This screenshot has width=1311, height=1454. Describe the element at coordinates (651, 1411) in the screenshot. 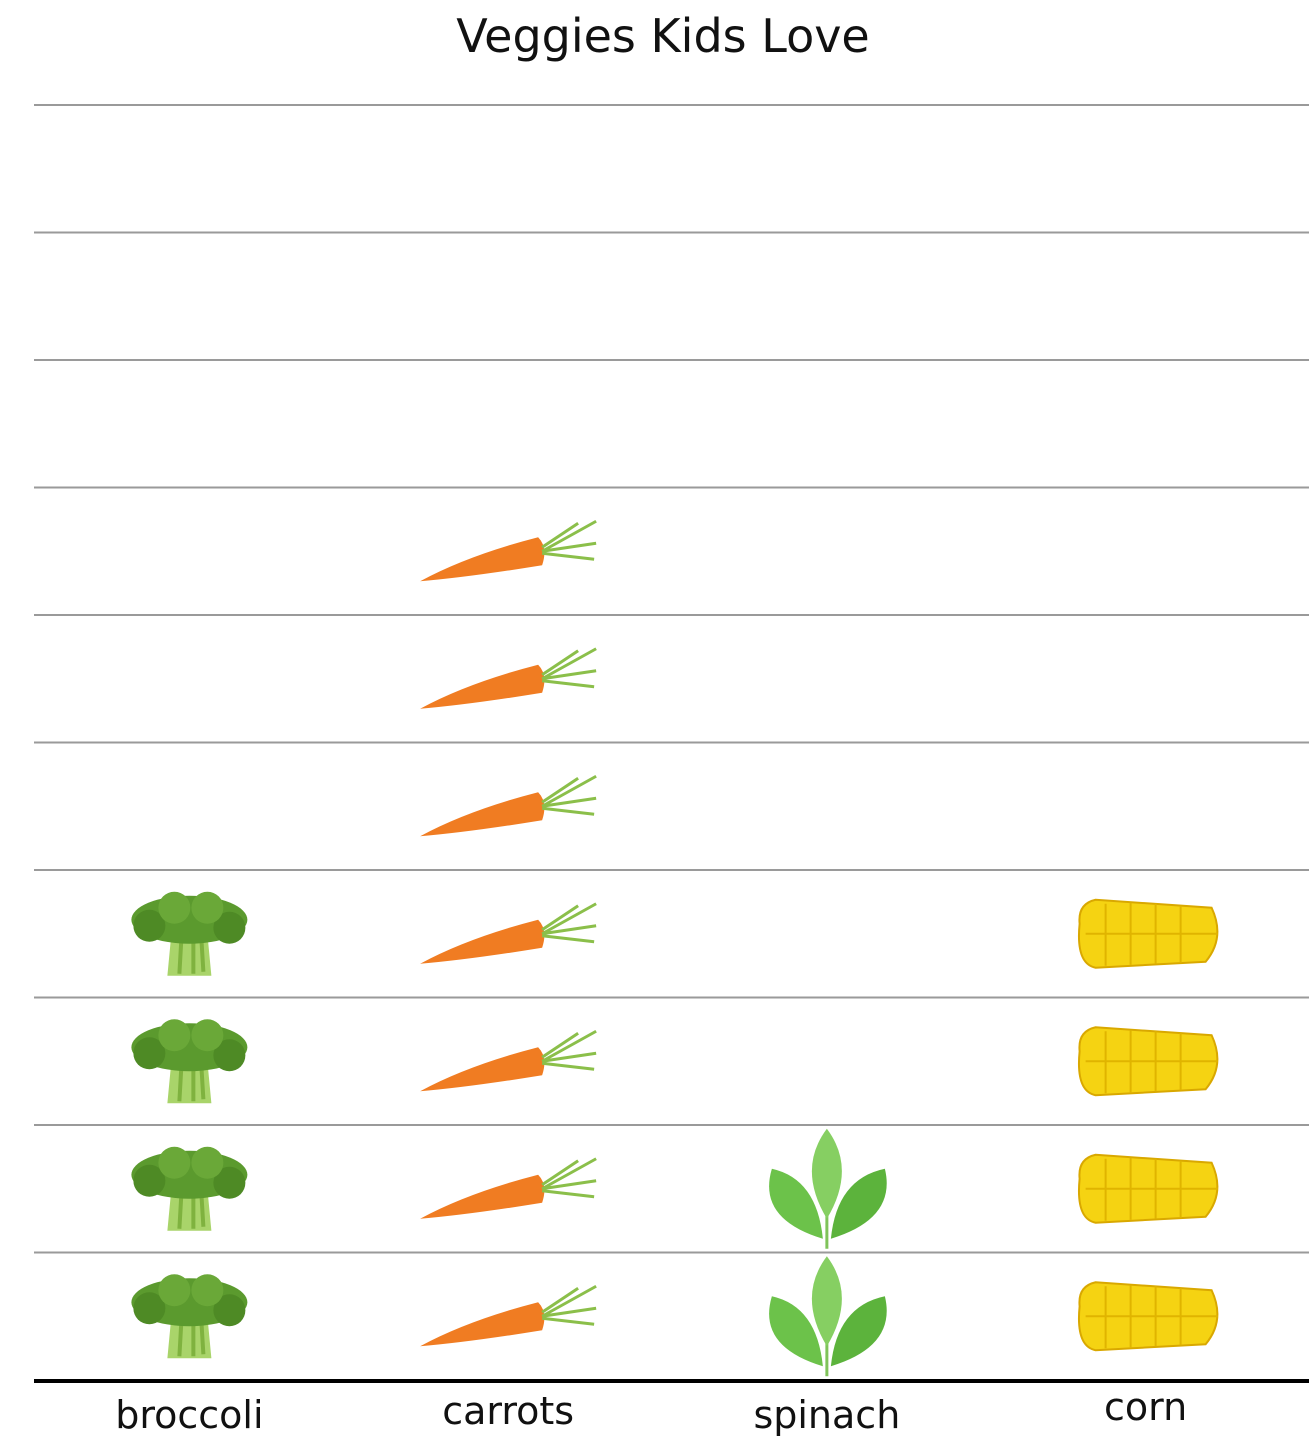

I see `x-tick-labels: broccoli carrots spinach corn` at that location.